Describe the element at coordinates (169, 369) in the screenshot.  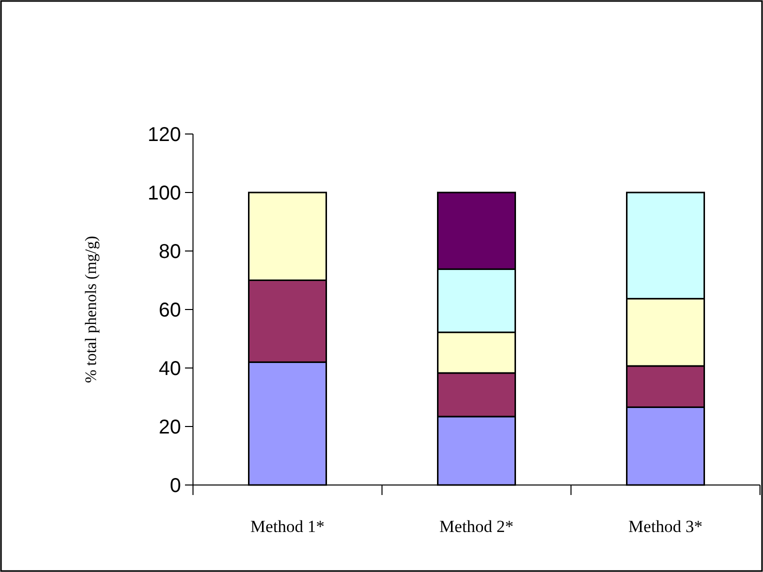
I see `y-tick-label: 40` at that location.